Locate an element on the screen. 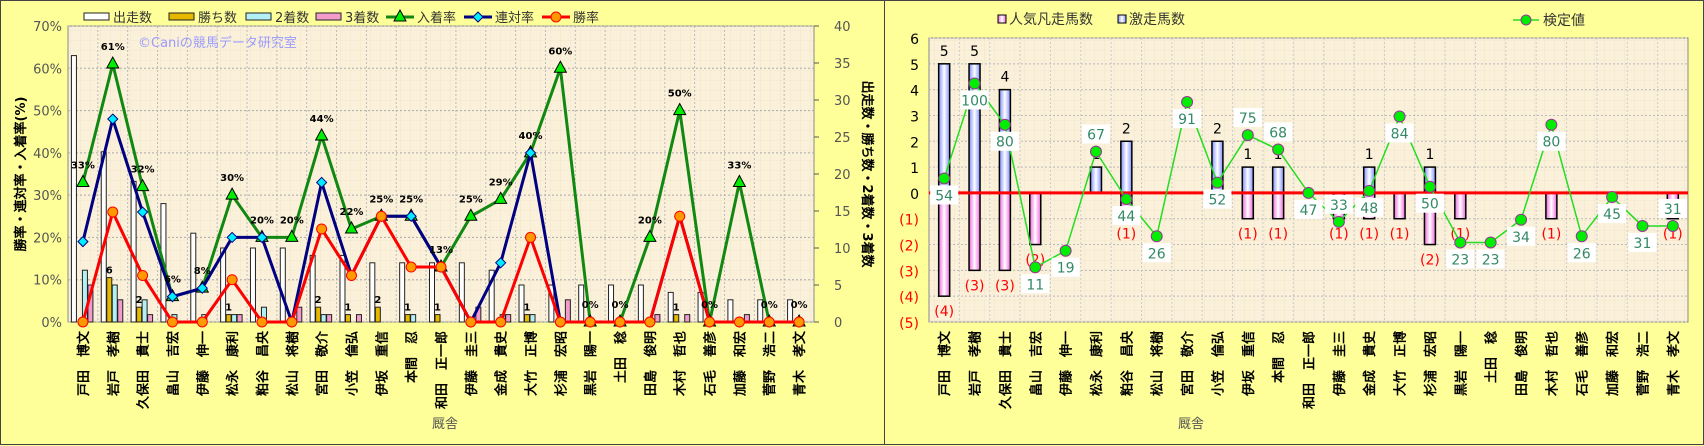 This screenshot has width=1704, height=446. bar-value-label: (4) is located at coordinates (944, 312).